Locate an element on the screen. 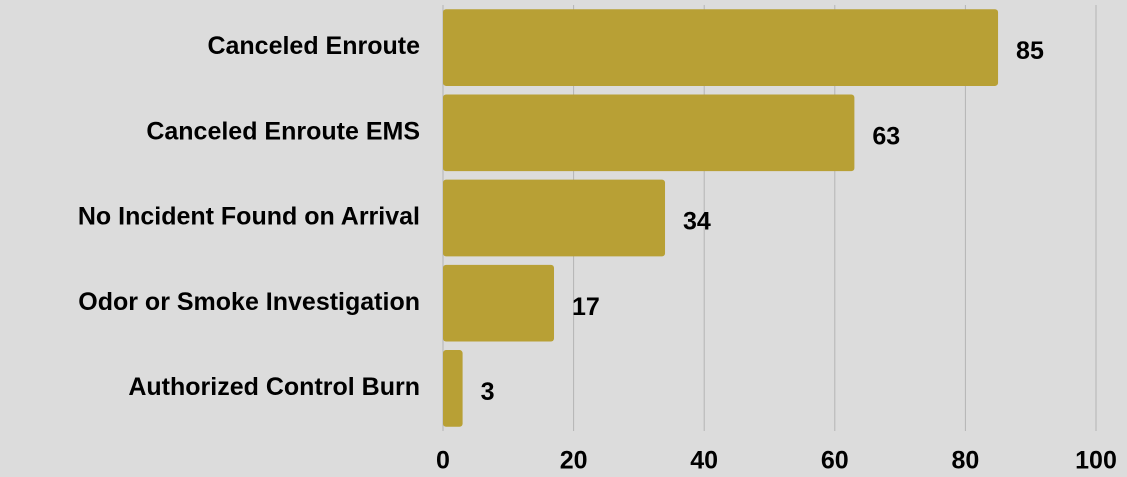 Image resolution: width=1127 pixels, height=477 pixels. y-tick-label: Odor or Smoke Investigation is located at coordinates (249, 302).